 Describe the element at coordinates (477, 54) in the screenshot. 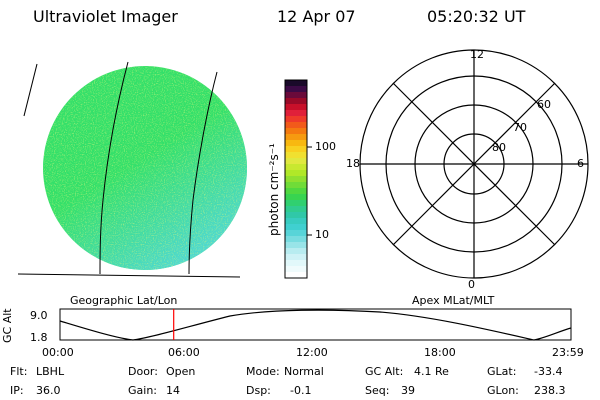

I see `polar-label-top: 12` at that location.